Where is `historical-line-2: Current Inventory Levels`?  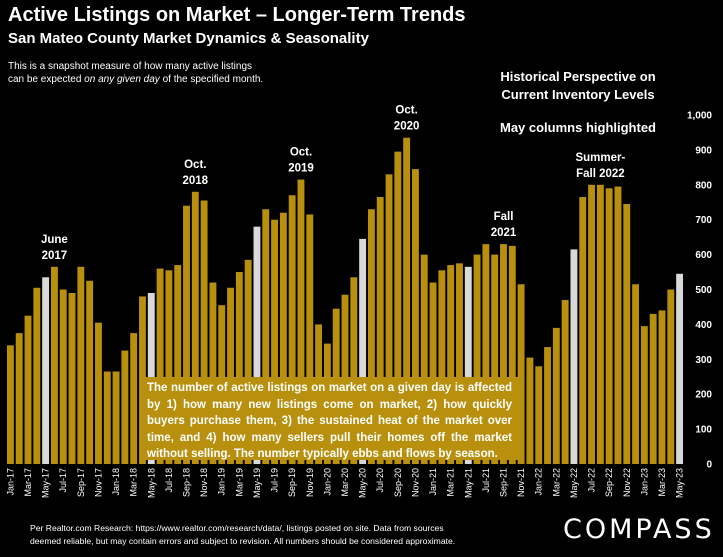
historical-line-2: Current Inventory Levels is located at coordinates (578, 94).